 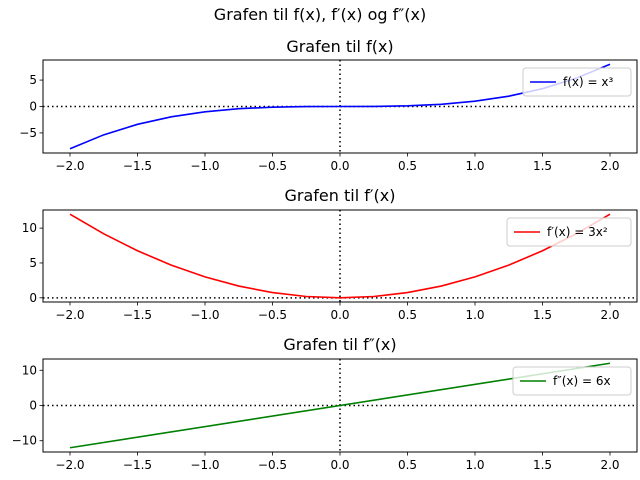 What do you see at coordinates (339, 344) in the screenshot?
I see `subplot-title: Grafen til f″(x)` at bounding box center [339, 344].